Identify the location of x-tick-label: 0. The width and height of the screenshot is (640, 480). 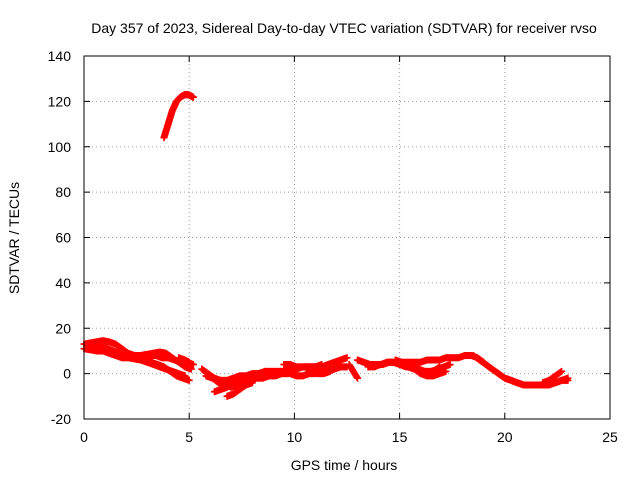
(84, 437).